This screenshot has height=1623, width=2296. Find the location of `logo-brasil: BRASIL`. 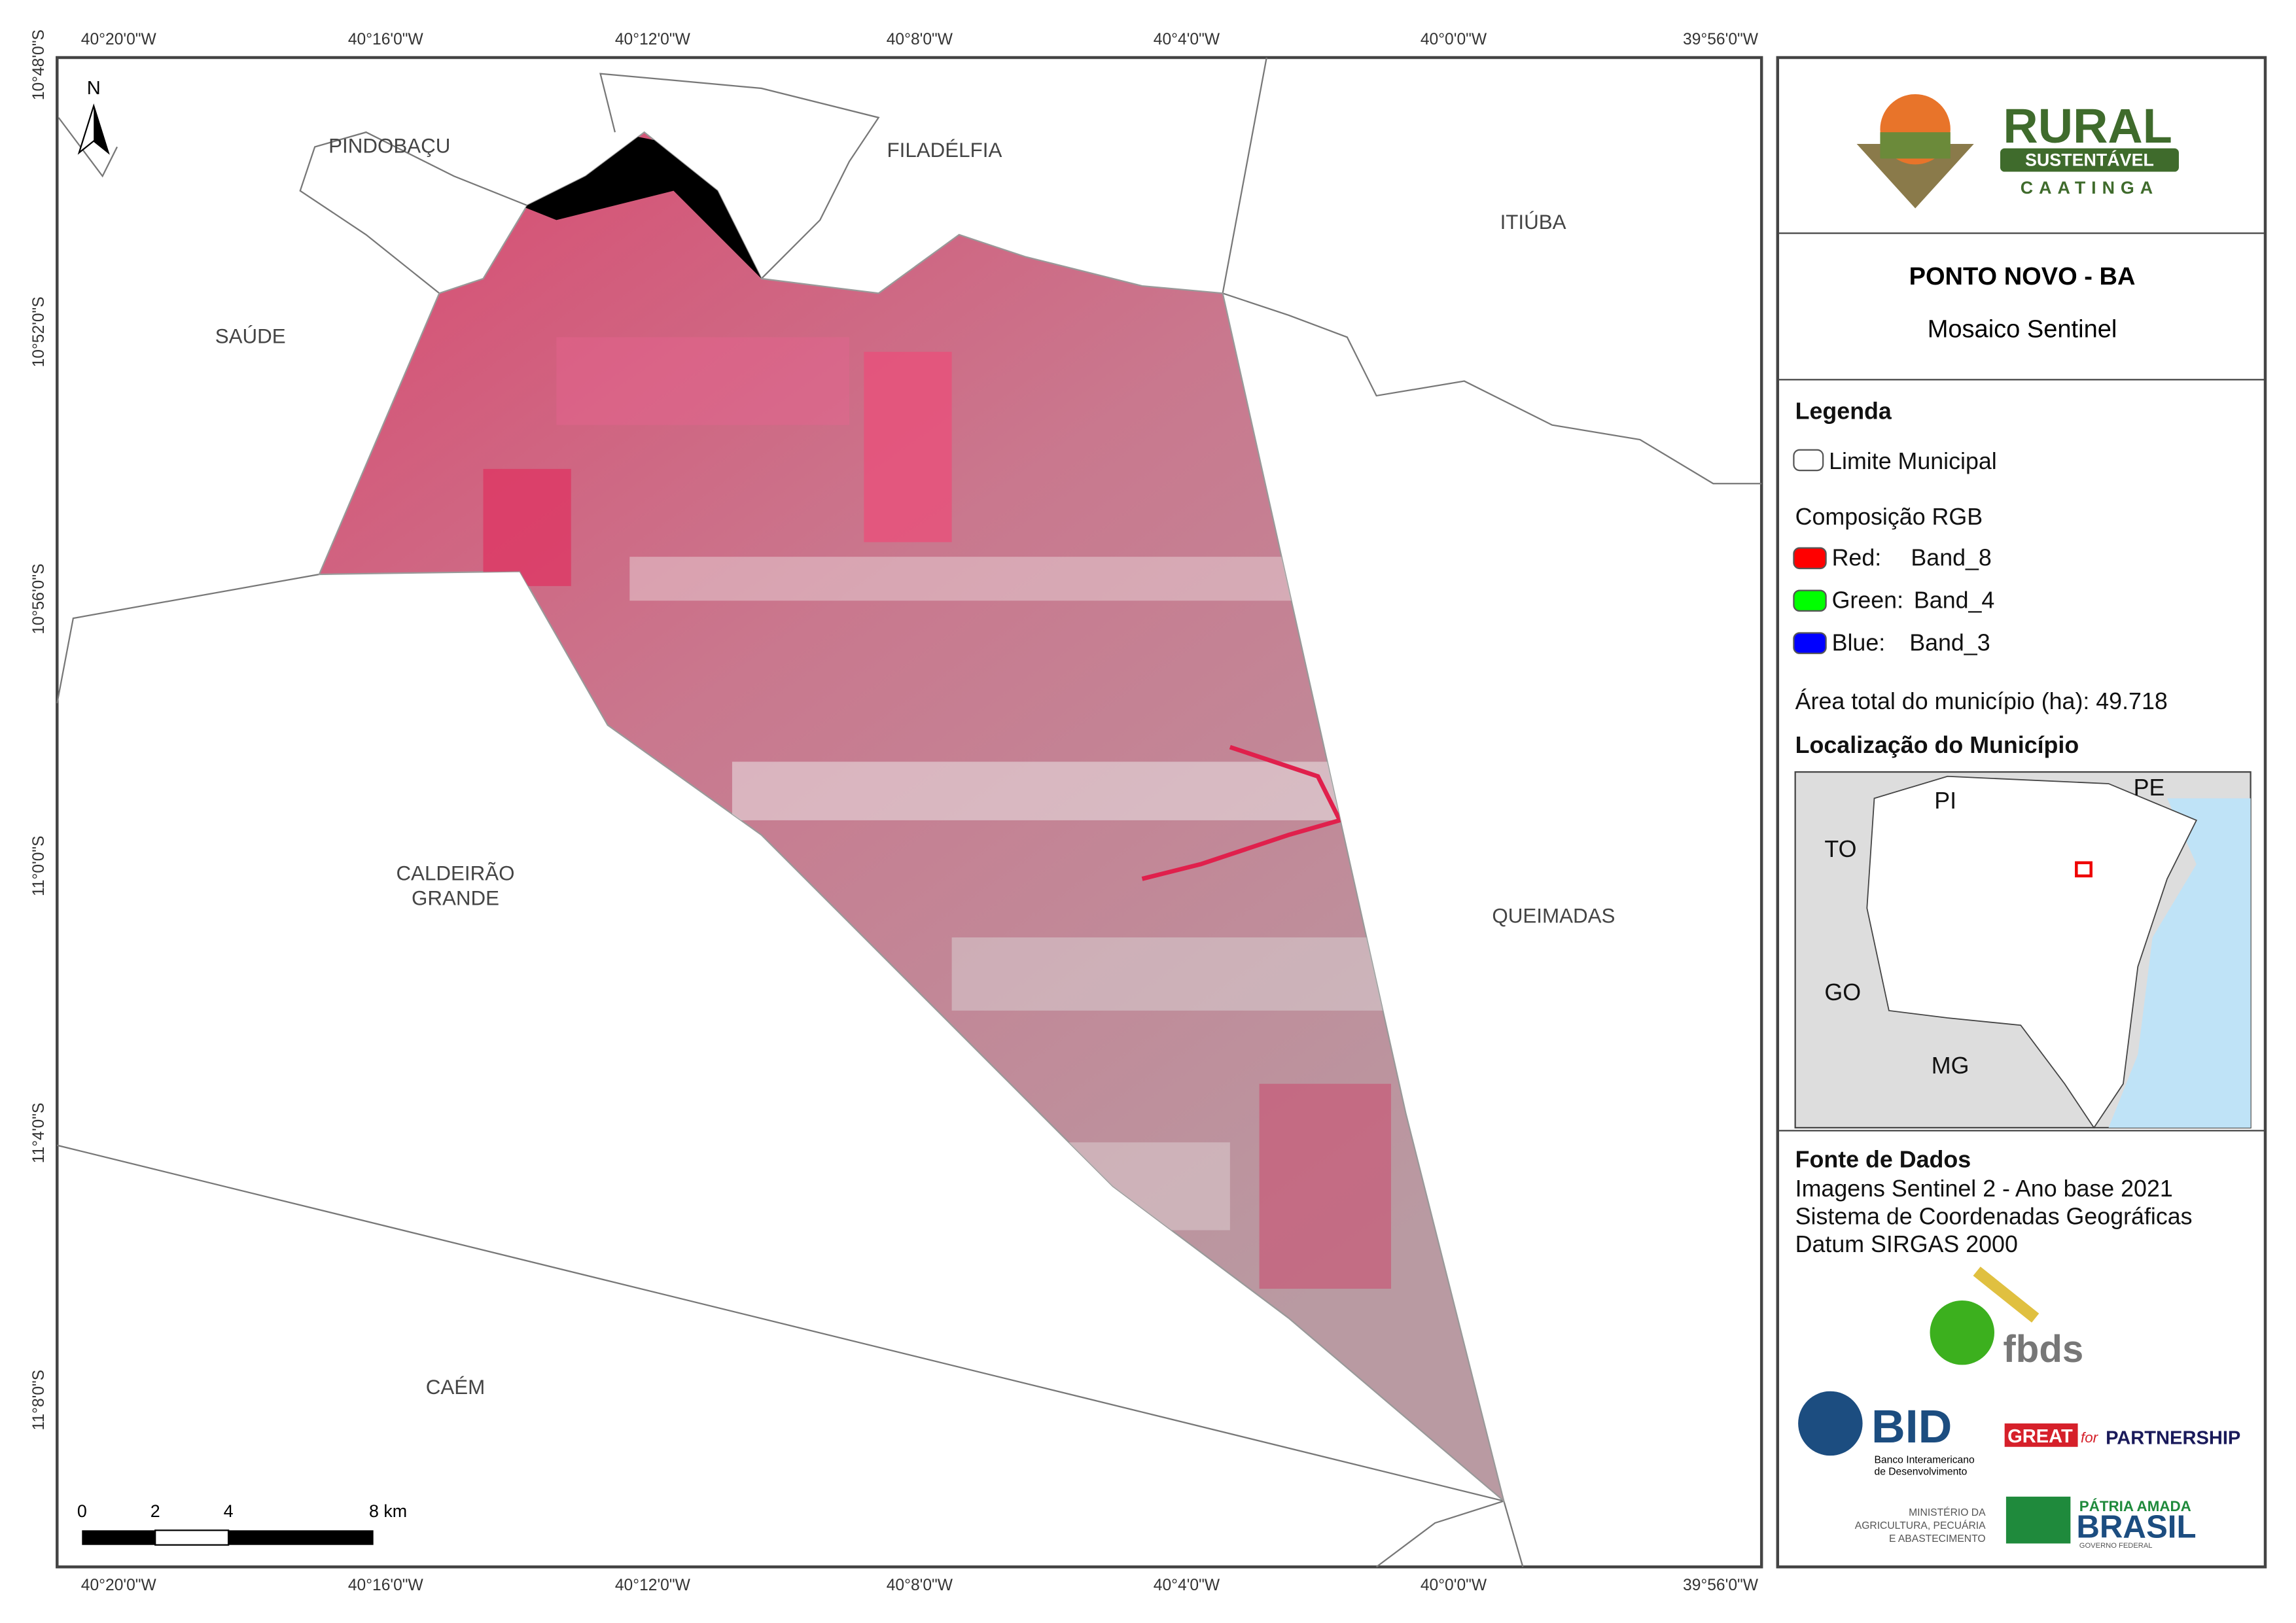

logo-brasil: BRASIL is located at coordinates (2136, 1526).